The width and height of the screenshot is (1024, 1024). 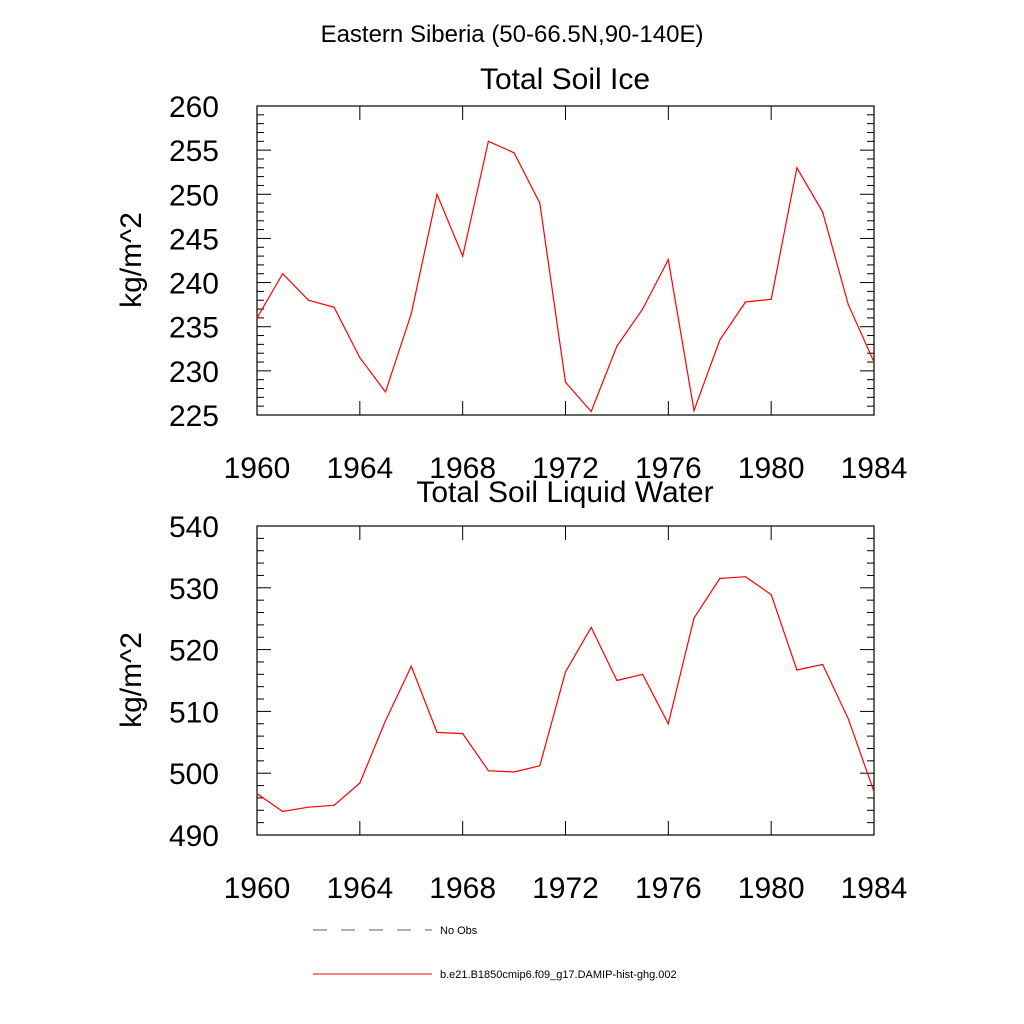 I want to click on plot-area, so click(x=565, y=694).